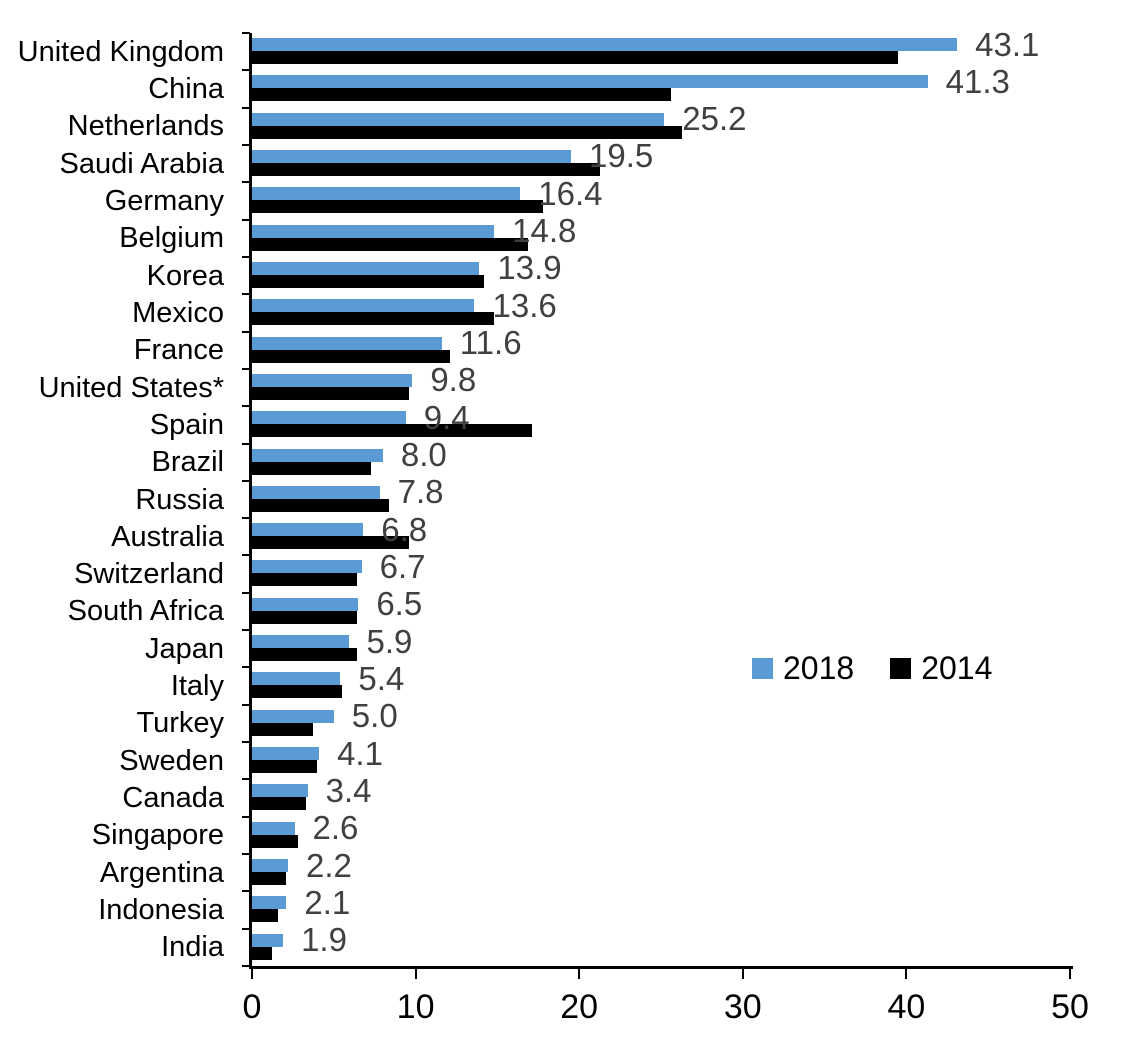 This screenshot has height=1041, width=1123. What do you see at coordinates (178, 350) in the screenshot?
I see `category-label: France` at bounding box center [178, 350].